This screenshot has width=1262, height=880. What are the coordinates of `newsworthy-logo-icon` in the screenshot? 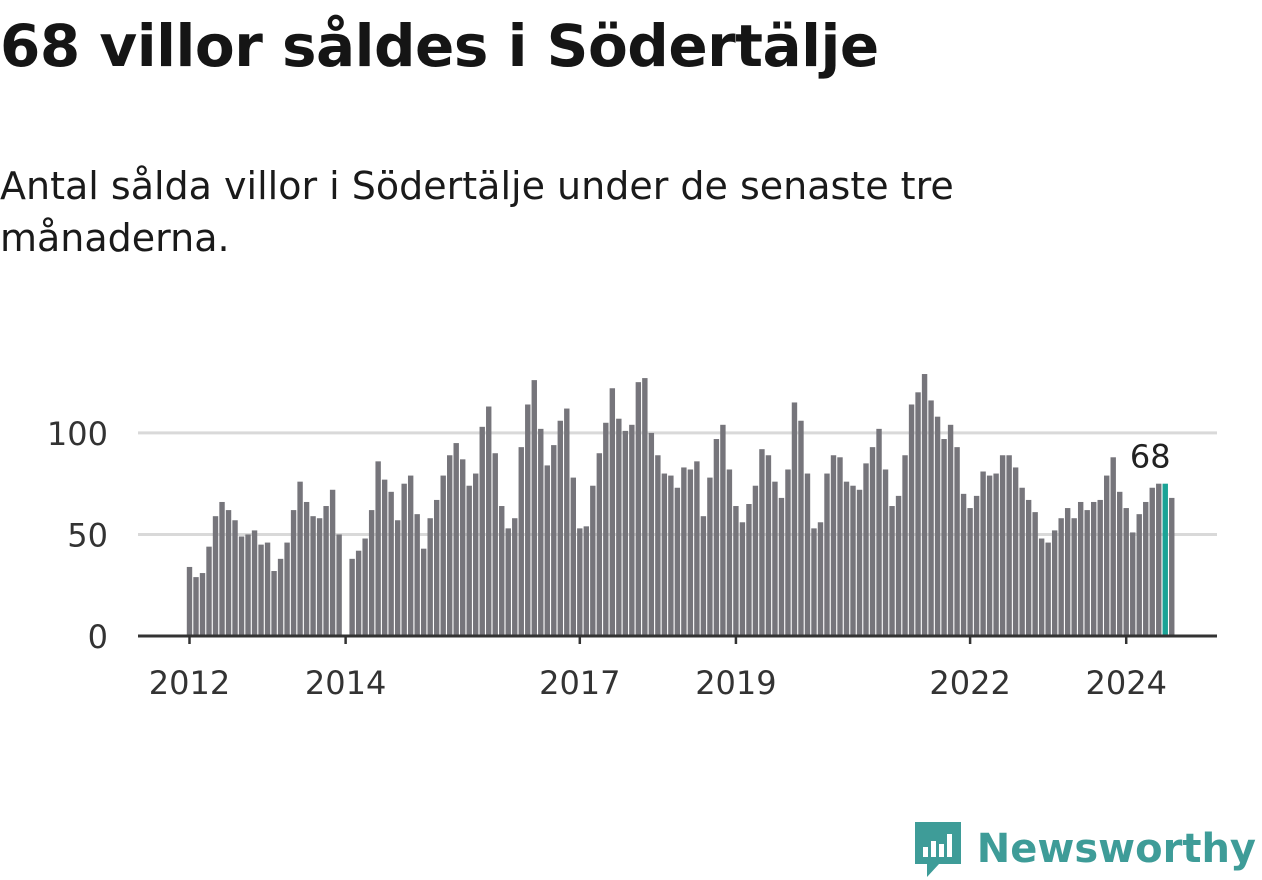 It's located at (937, 849).